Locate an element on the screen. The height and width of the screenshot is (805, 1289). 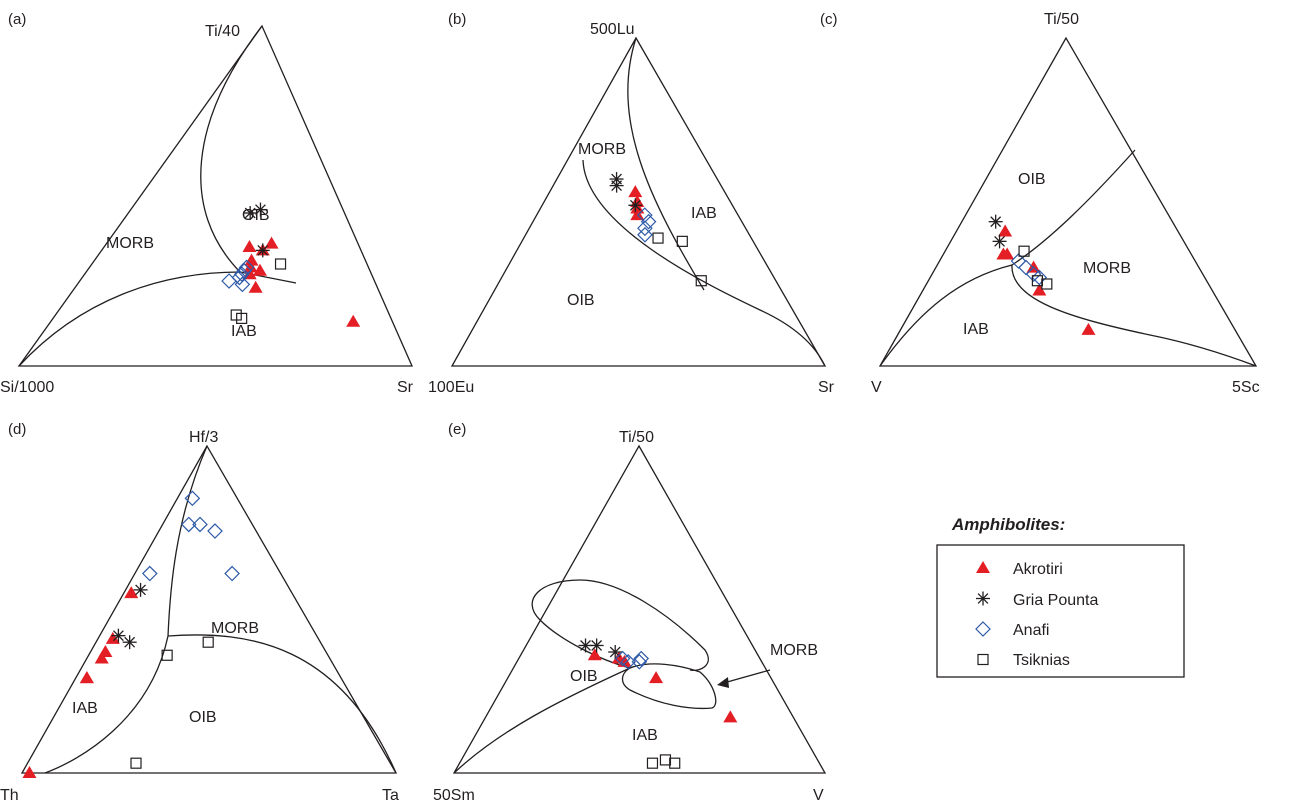
legend-marker-gria-pounta is located at coordinates (983, 598).